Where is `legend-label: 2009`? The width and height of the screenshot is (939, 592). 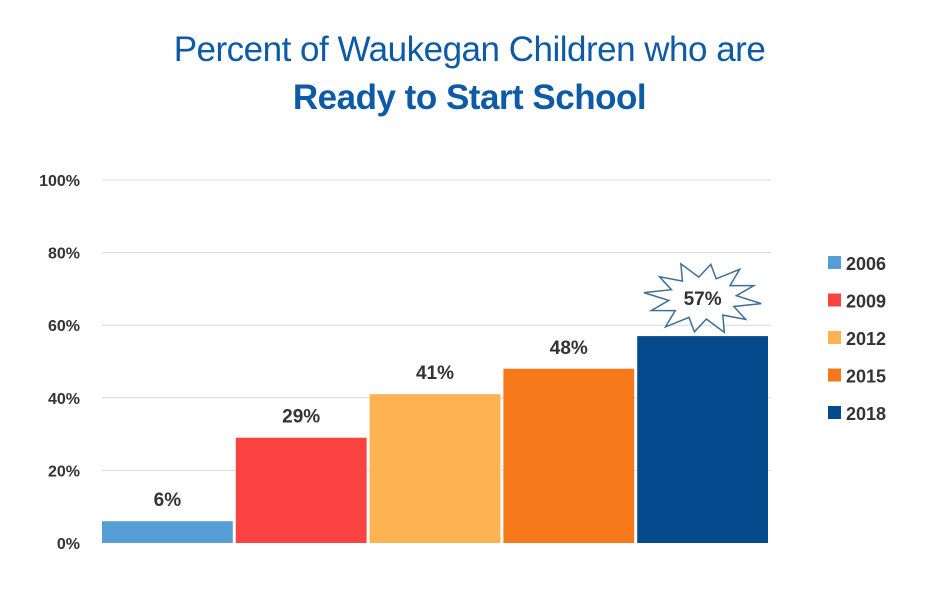 legend-label: 2009 is located at coordinates (866, 302).